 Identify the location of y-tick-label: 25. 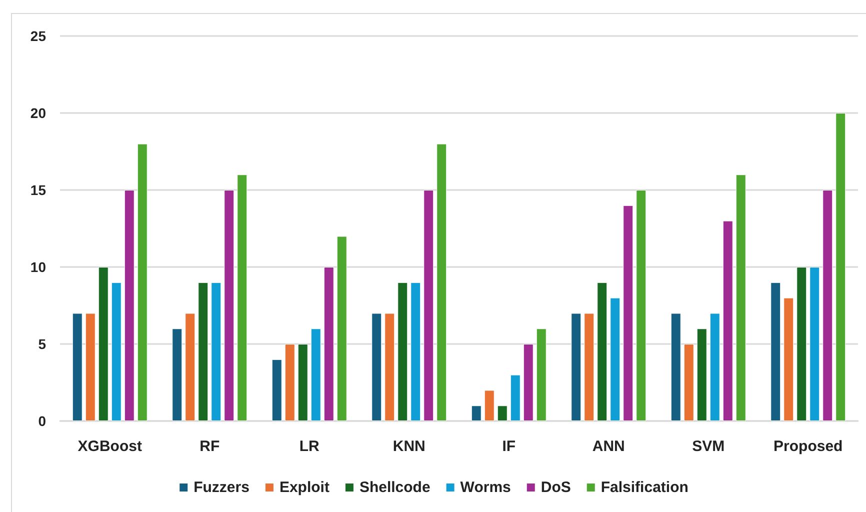
(38, 36).